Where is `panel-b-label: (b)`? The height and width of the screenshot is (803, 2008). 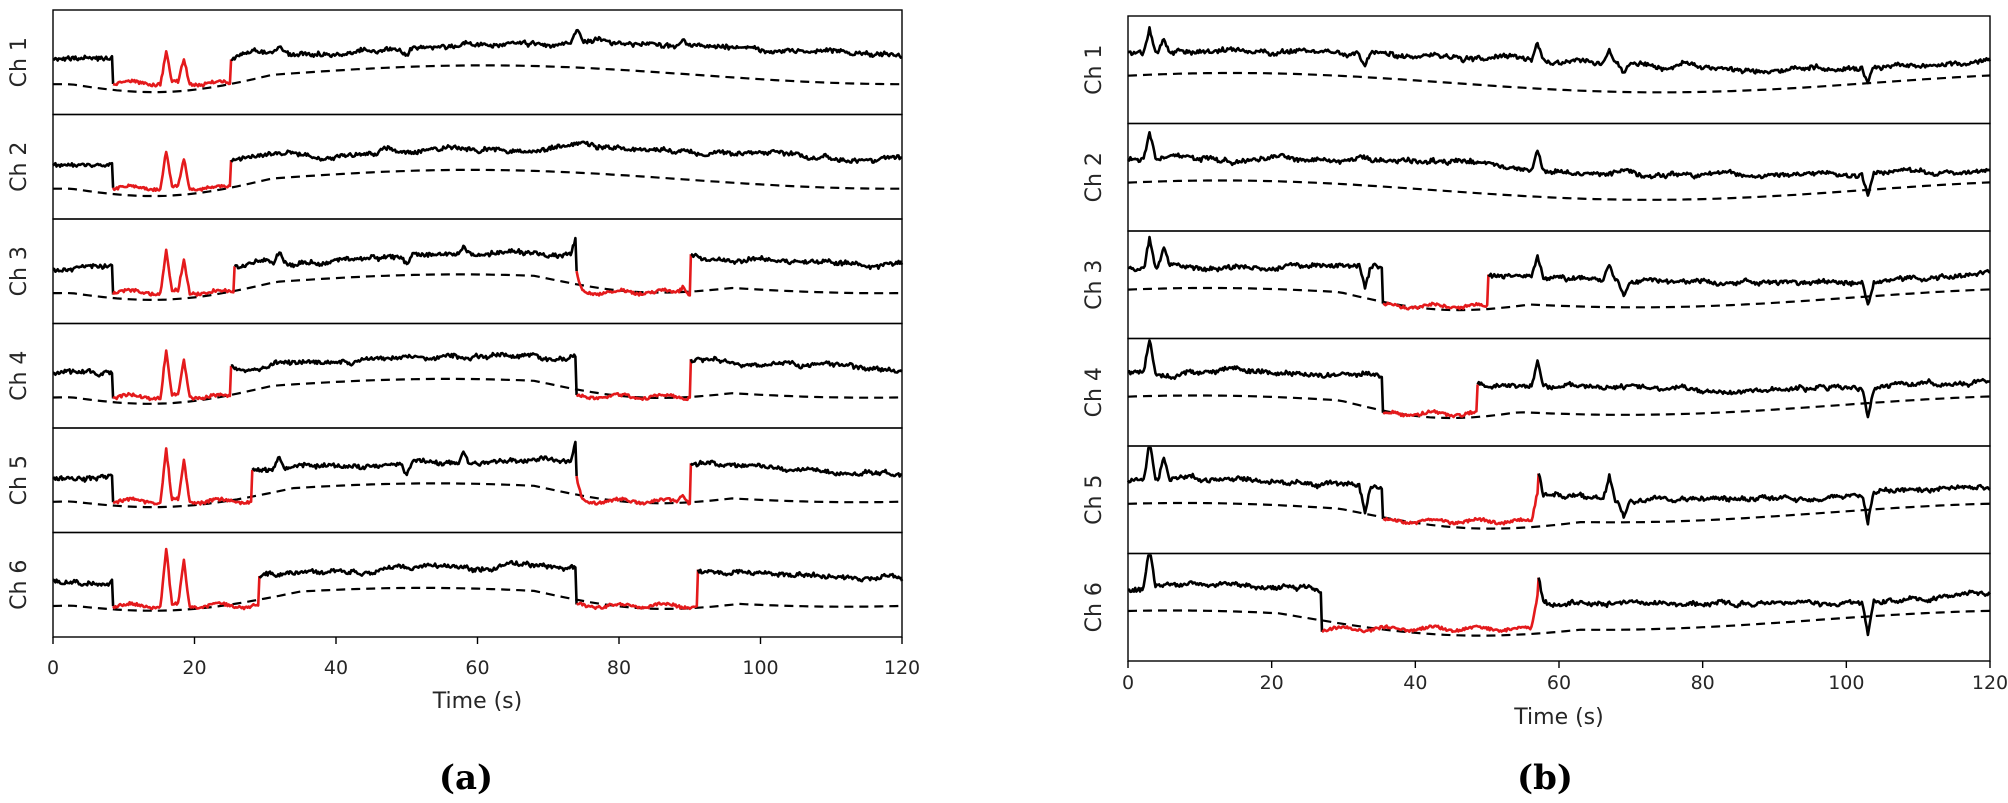
panel-b-label: (b) is located at coordinates (1545, 778).